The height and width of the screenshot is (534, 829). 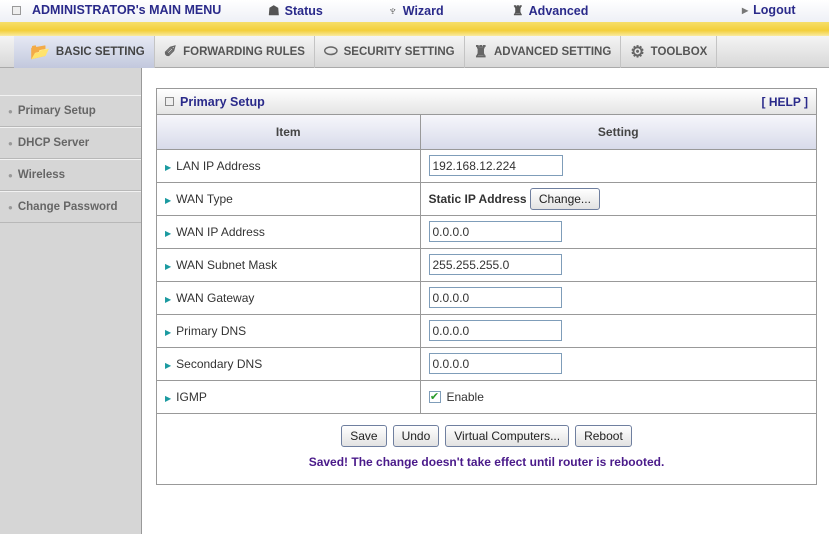 What do you see at coordinates (774, 10) in the screenshot?
I see `logout-label: Logout` at bounding box center [774, 10].